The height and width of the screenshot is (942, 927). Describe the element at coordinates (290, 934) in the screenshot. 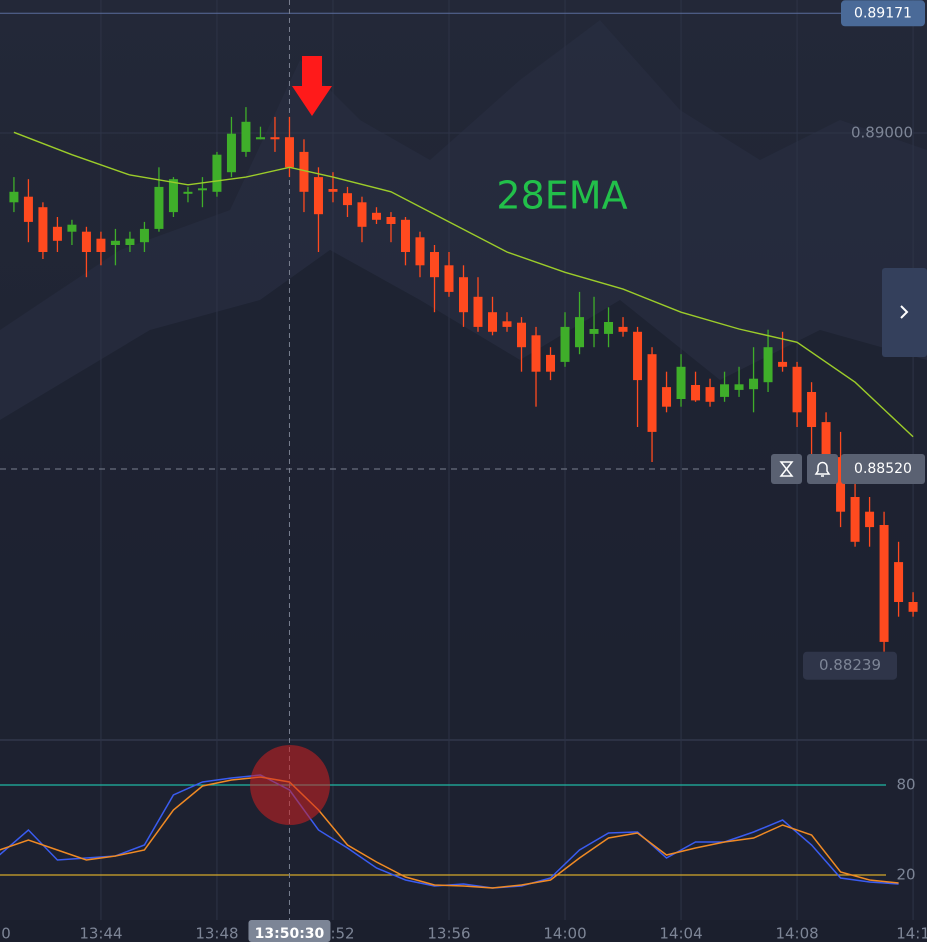

I see `crosshair-label: 13:50:30` at that location.